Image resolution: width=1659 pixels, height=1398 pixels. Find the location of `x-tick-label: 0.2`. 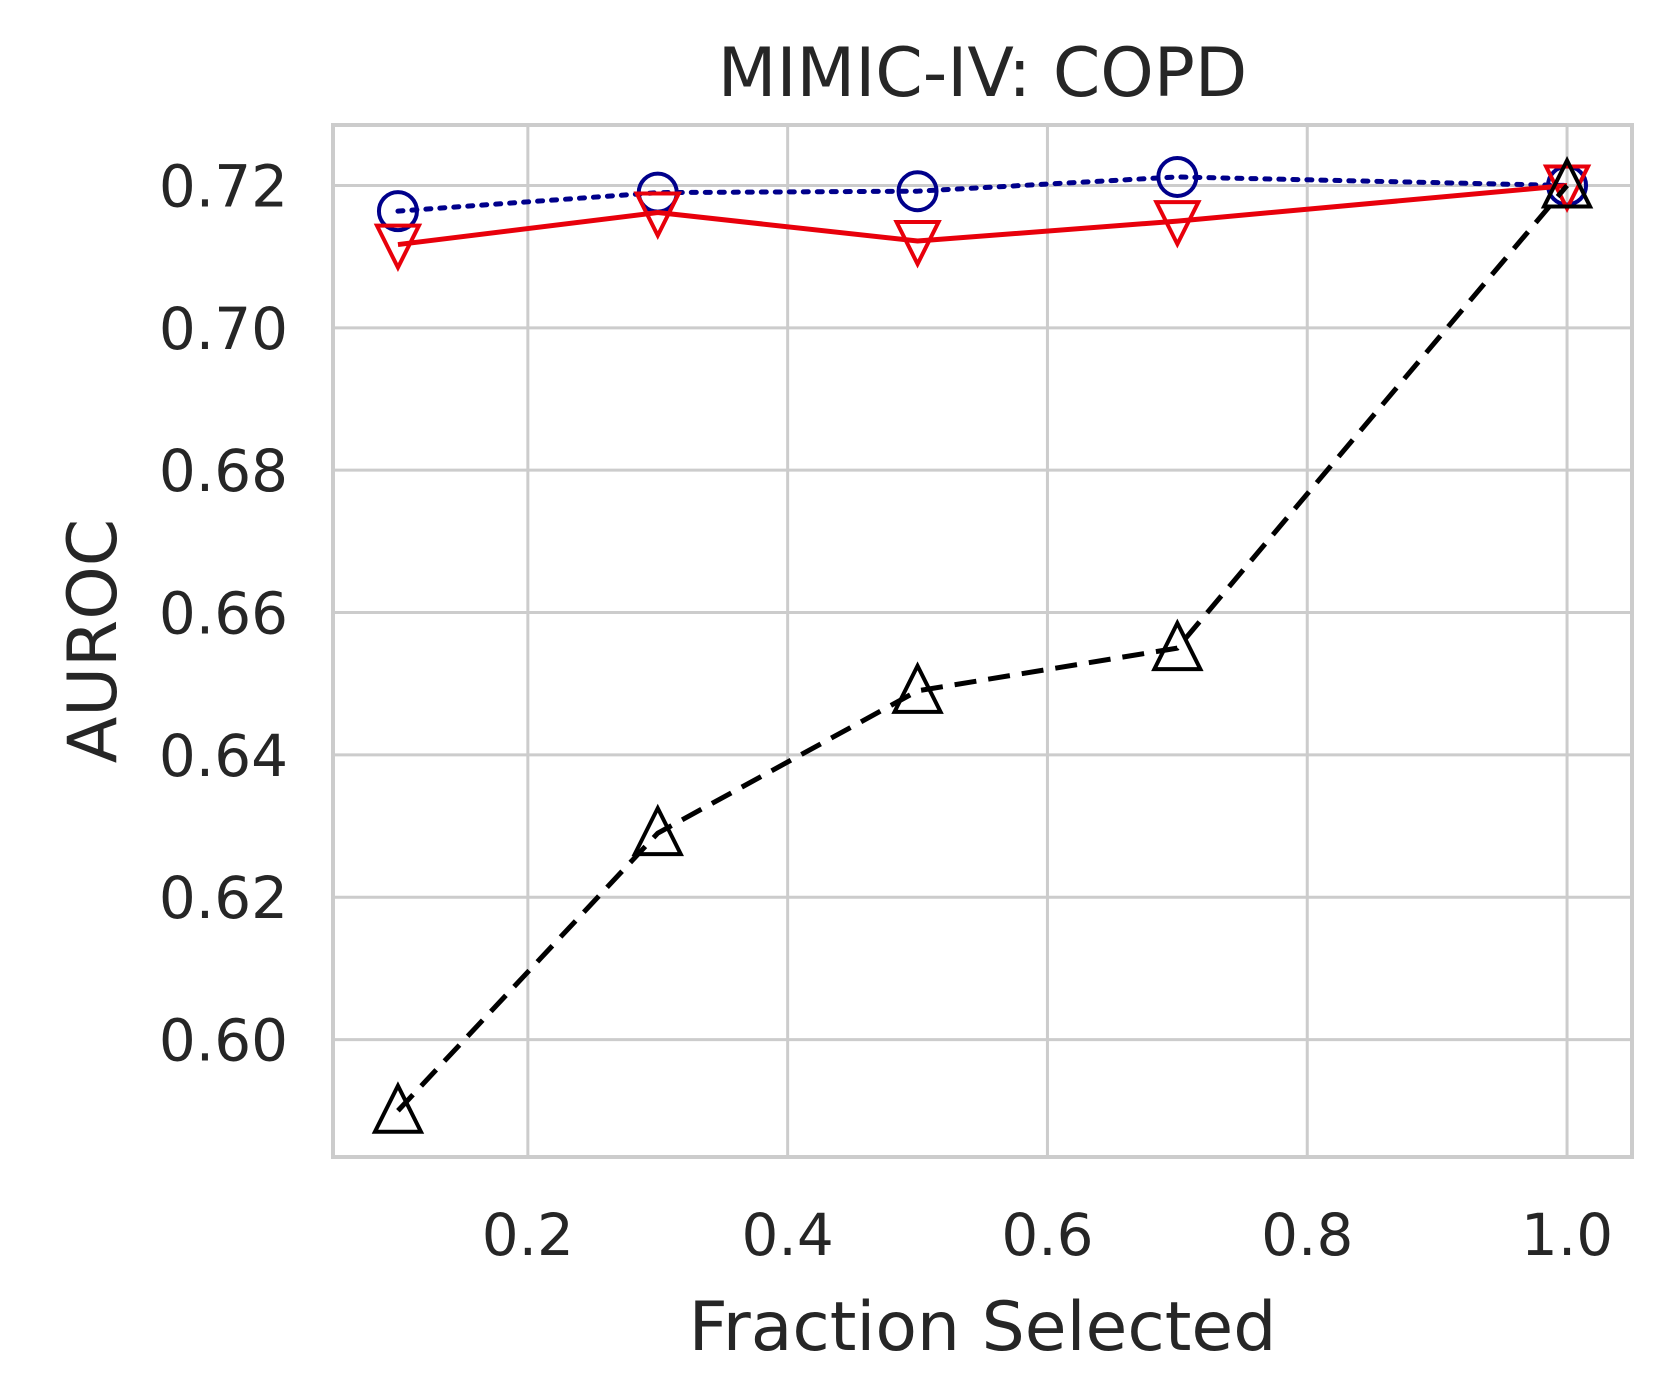

x-tick-label: 0.2 is located at coordinates (528, 1235).